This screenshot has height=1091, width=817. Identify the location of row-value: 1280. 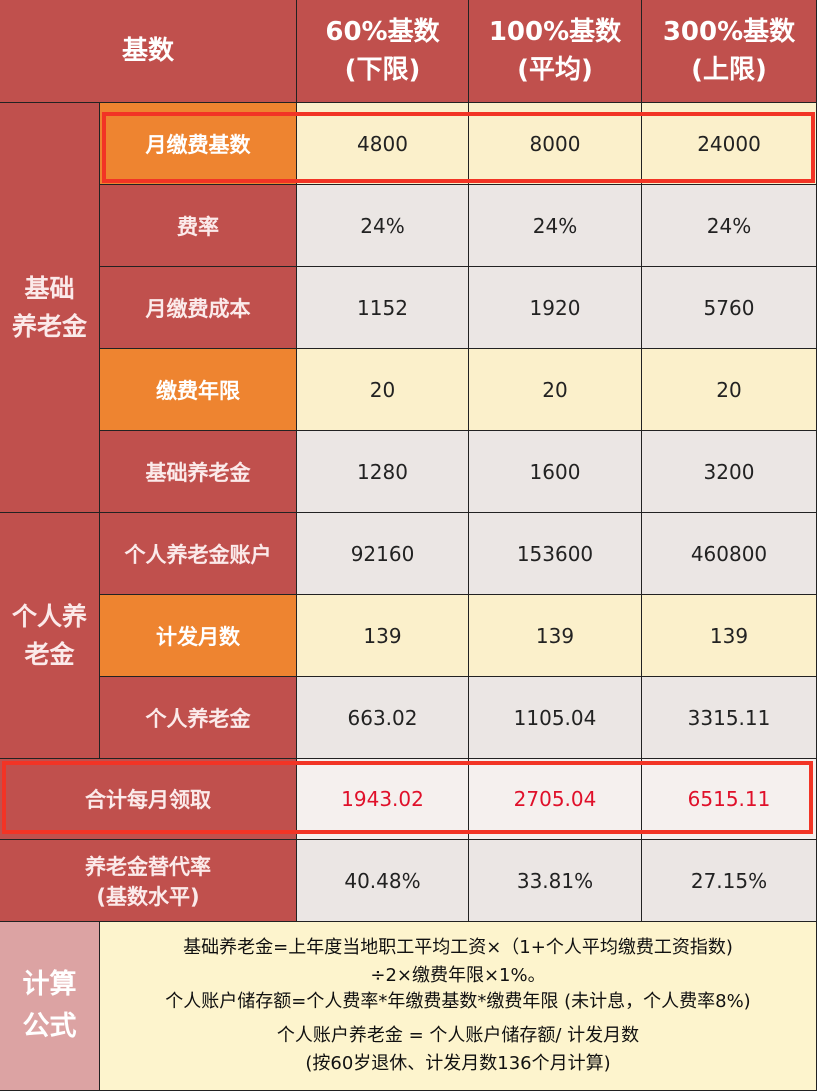
(383, 472).